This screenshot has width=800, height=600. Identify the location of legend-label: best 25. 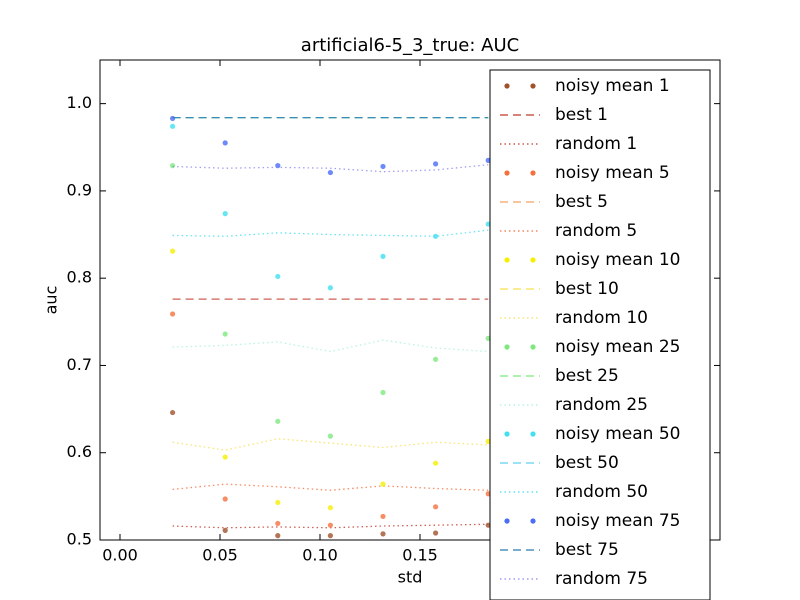
(587, 376).